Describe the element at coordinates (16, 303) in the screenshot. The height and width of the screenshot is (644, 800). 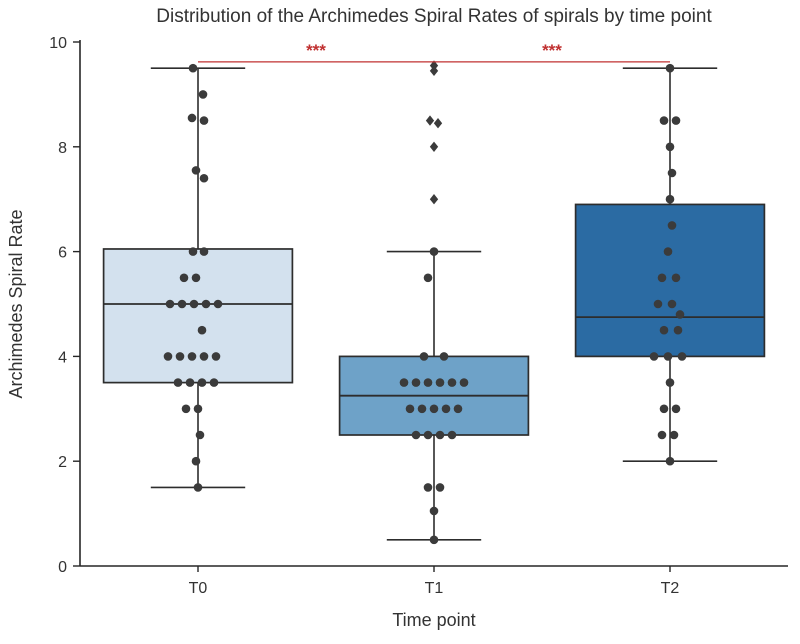
I see `y-axis-label: Archimedes Spiral Rate` at that location.